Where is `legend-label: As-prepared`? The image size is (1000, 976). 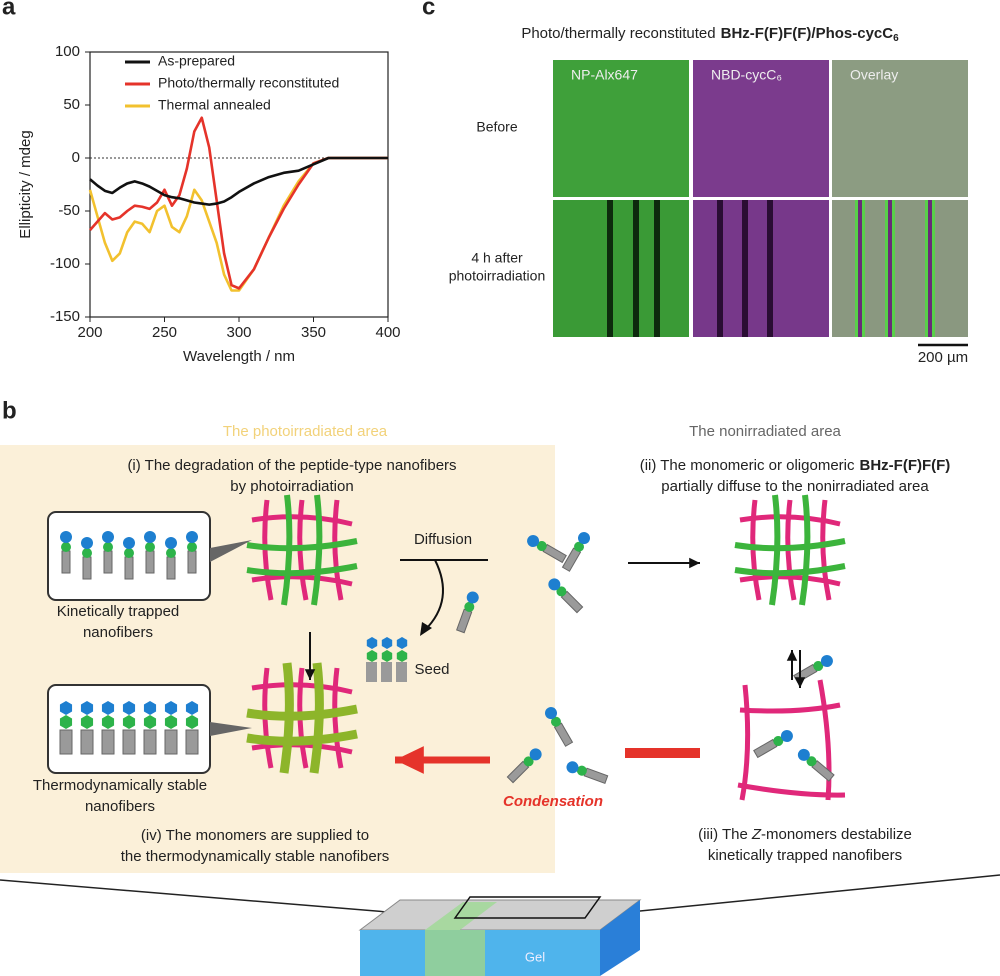 legend-label: As-prepared is located at coordinates (196, 61).